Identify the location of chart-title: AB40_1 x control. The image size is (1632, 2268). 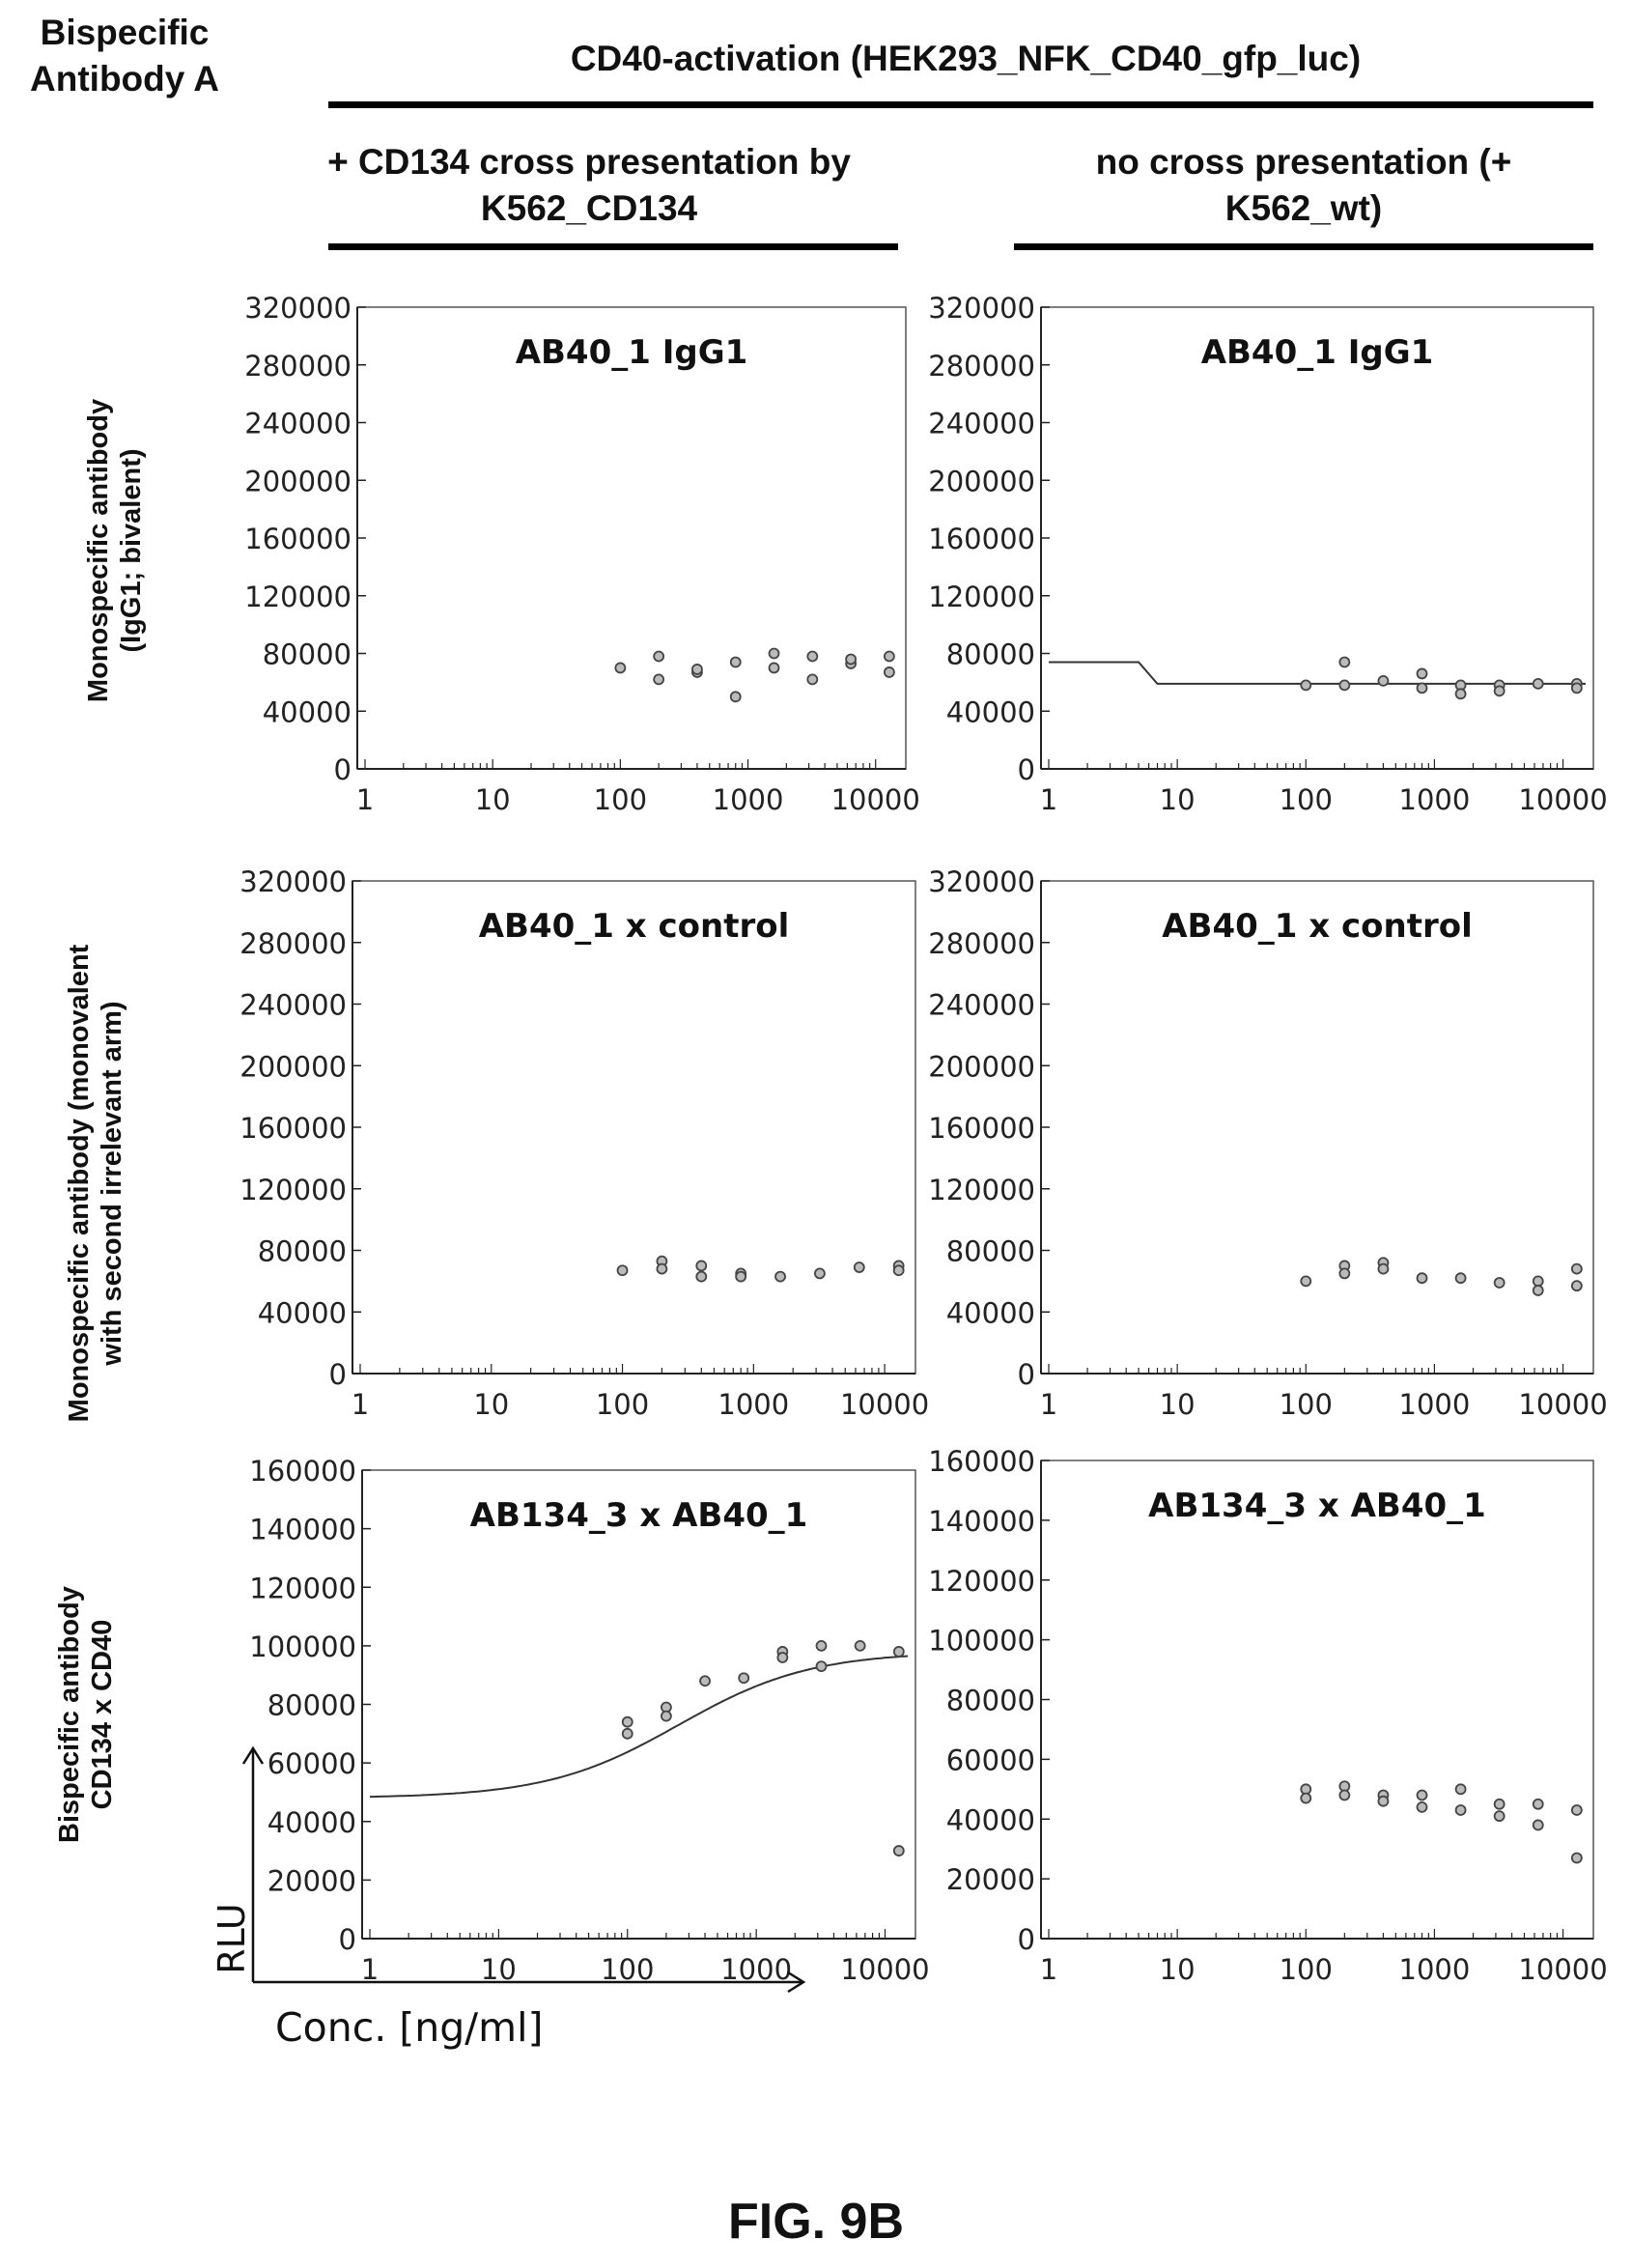
(634, 926).